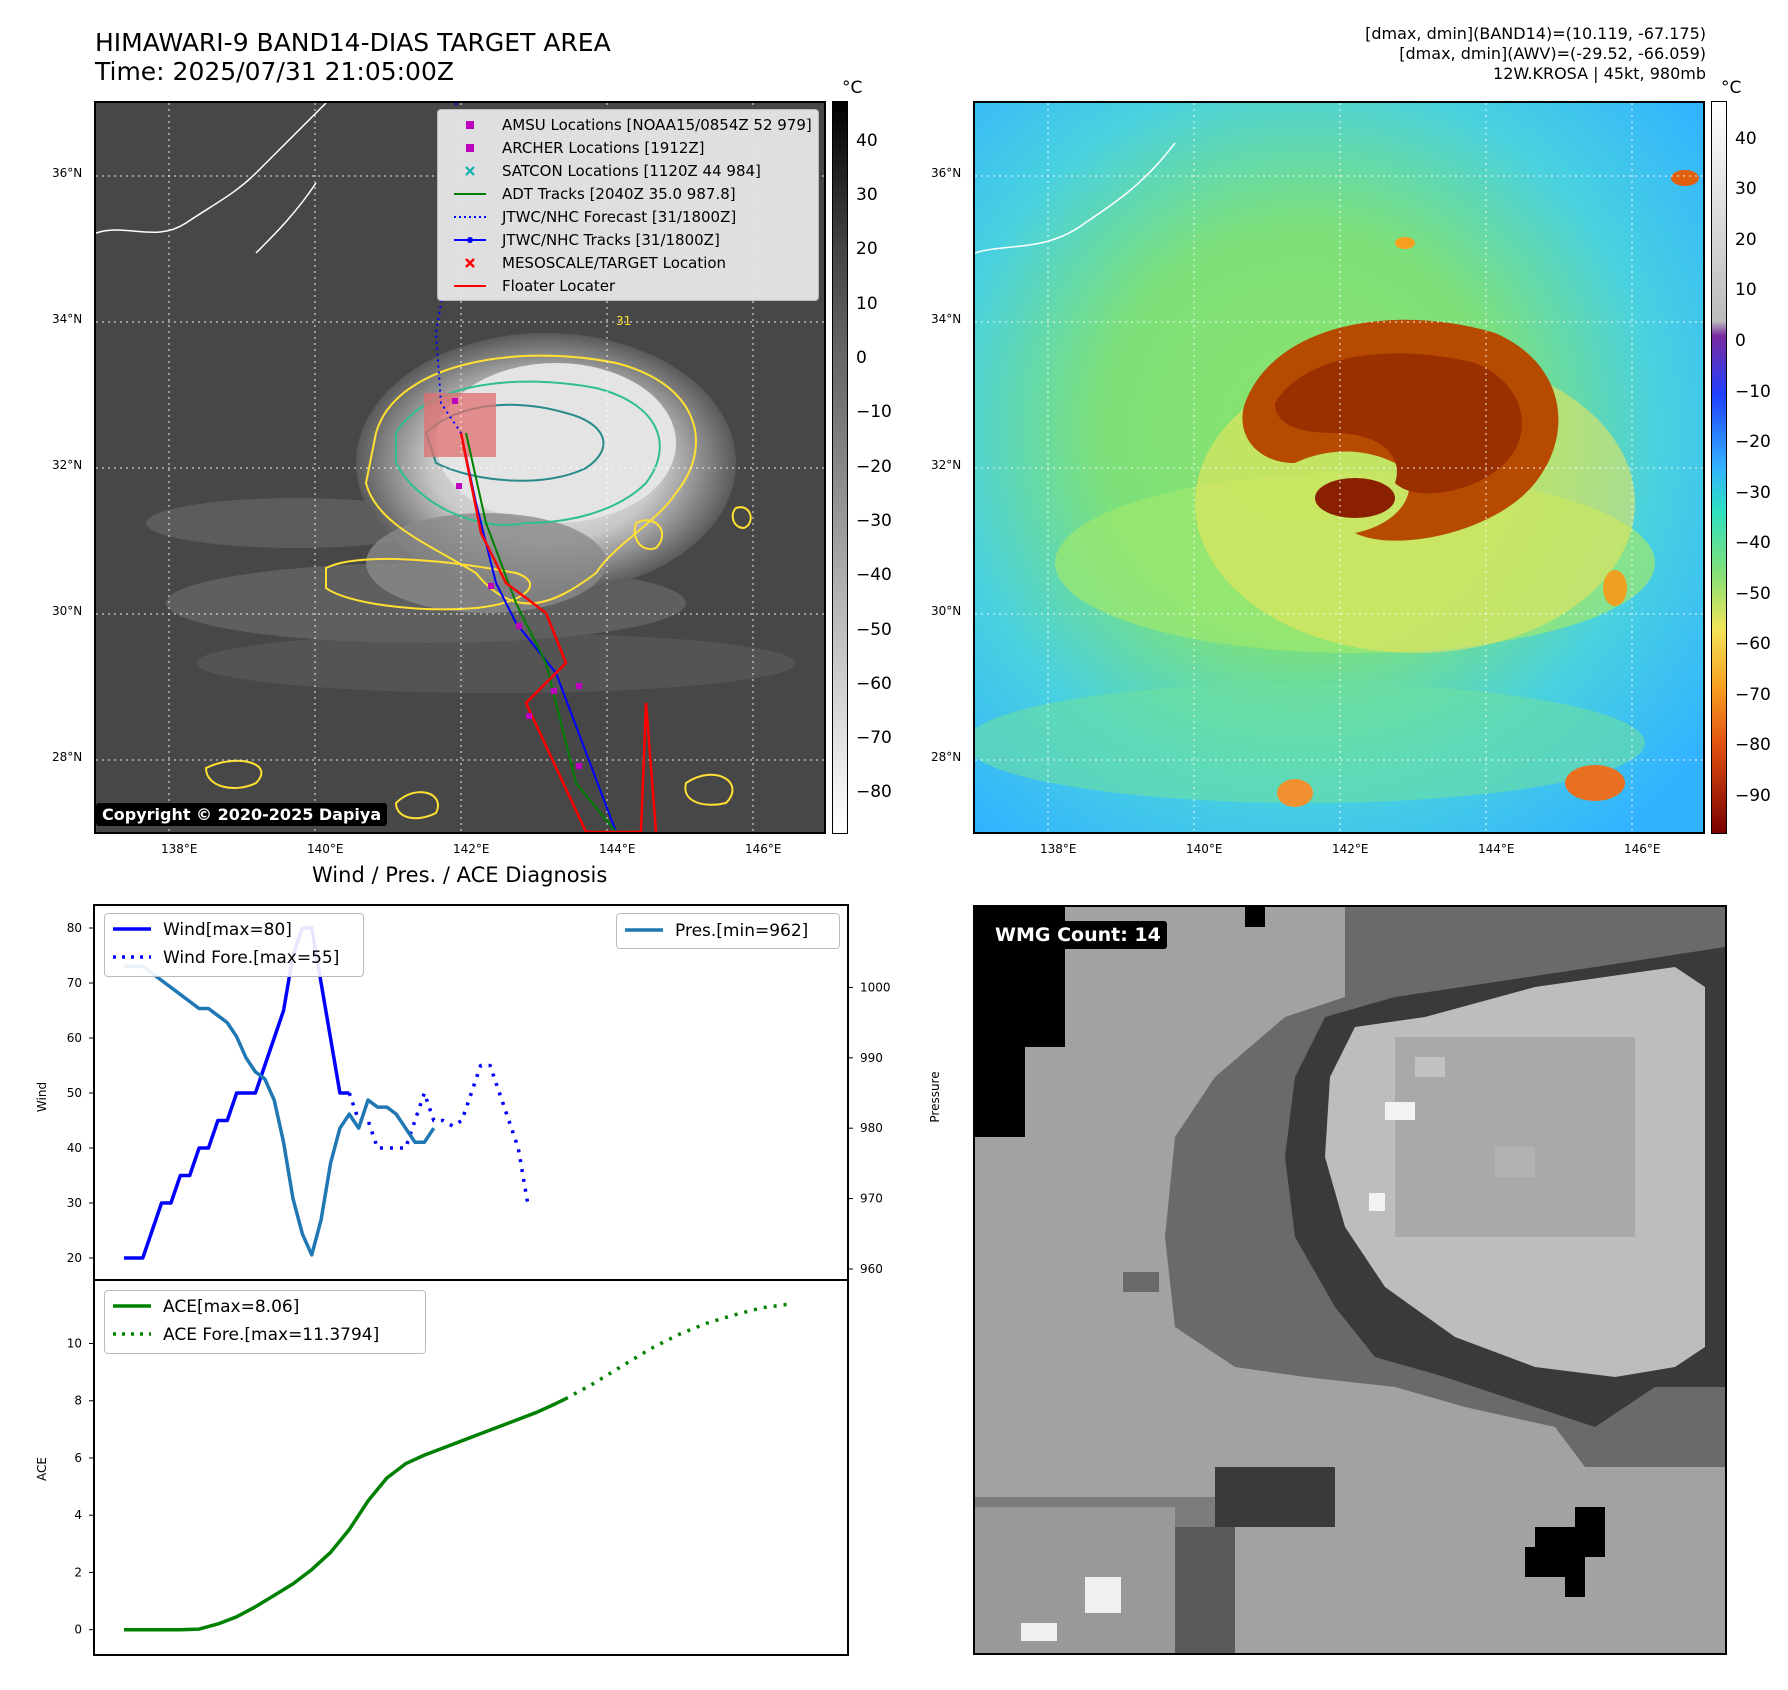 Image resolution: width=1788 pixels, height=1690 pixels. Describe the element at coordinates (74, 1038) in the screenshot. I see `y-tick-label: 60` at that location.